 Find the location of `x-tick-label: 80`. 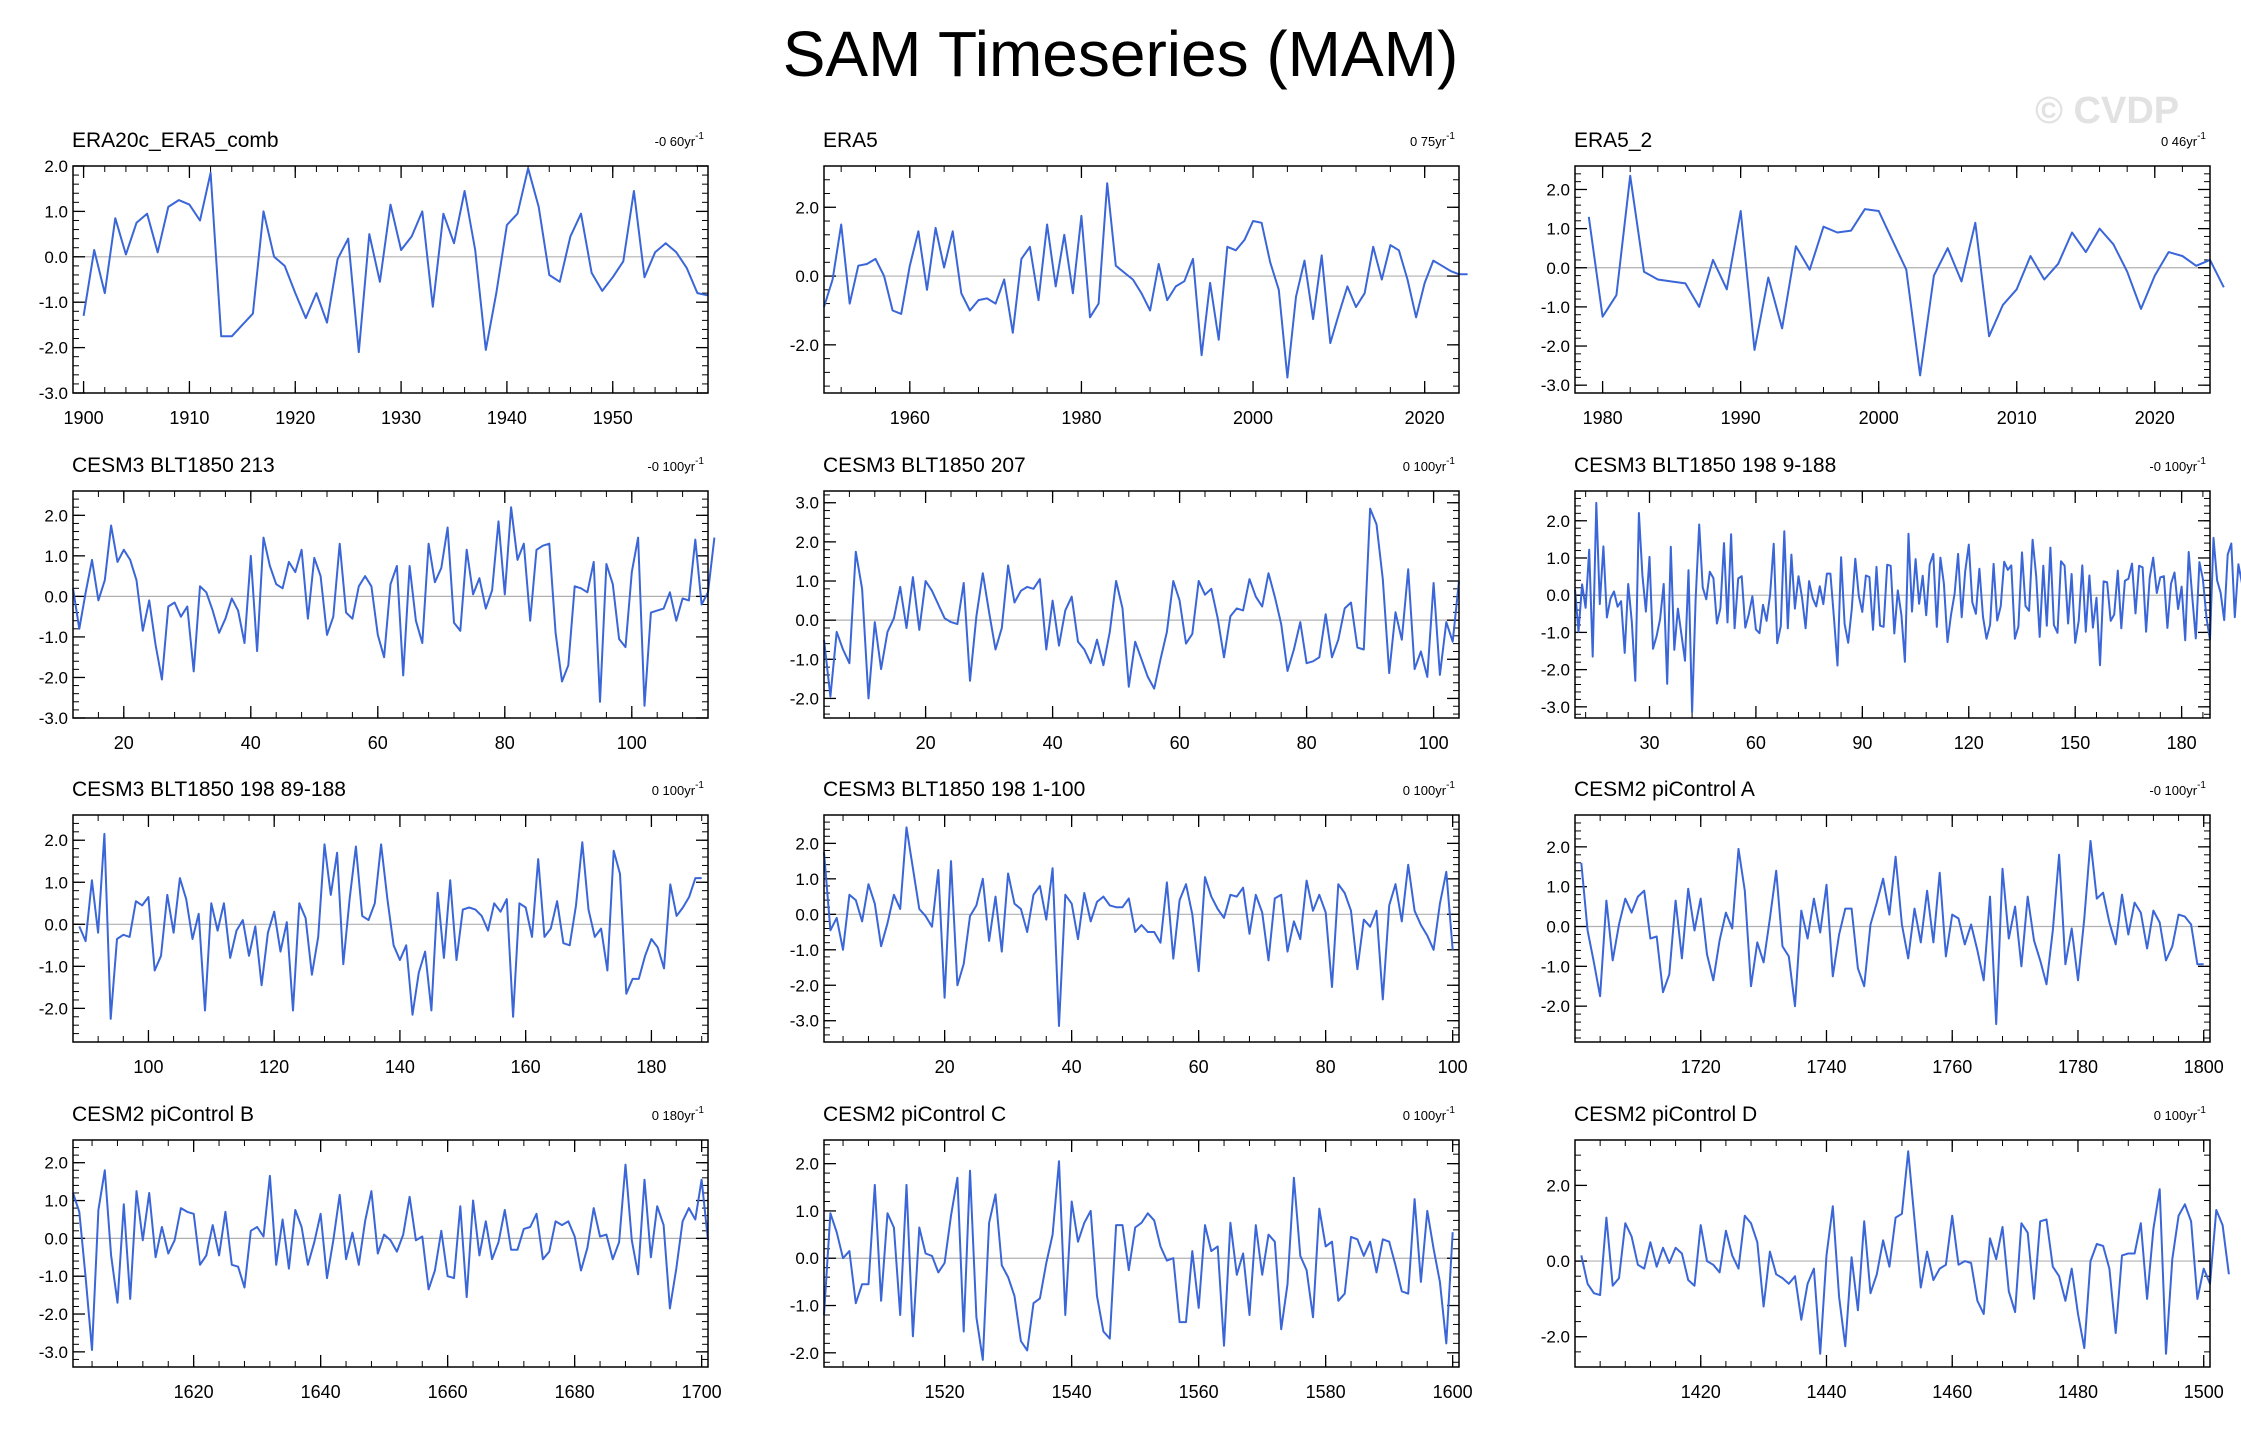

x-tick-label: 80 is located at coordinates (1326, 1067).